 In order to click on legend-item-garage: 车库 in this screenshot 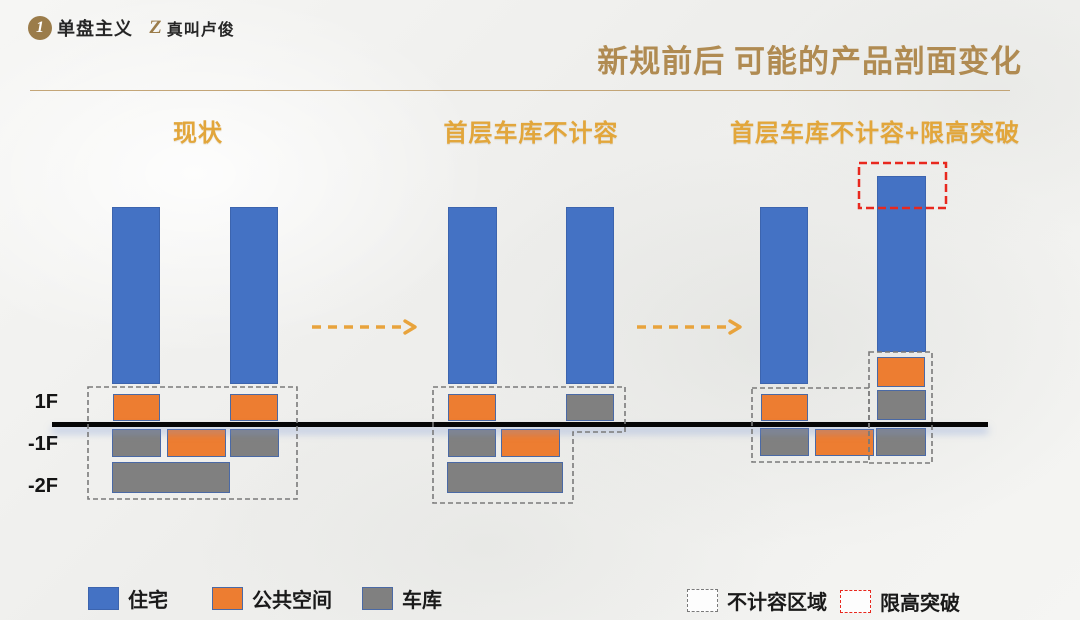, I will do `click(402, 598)`.